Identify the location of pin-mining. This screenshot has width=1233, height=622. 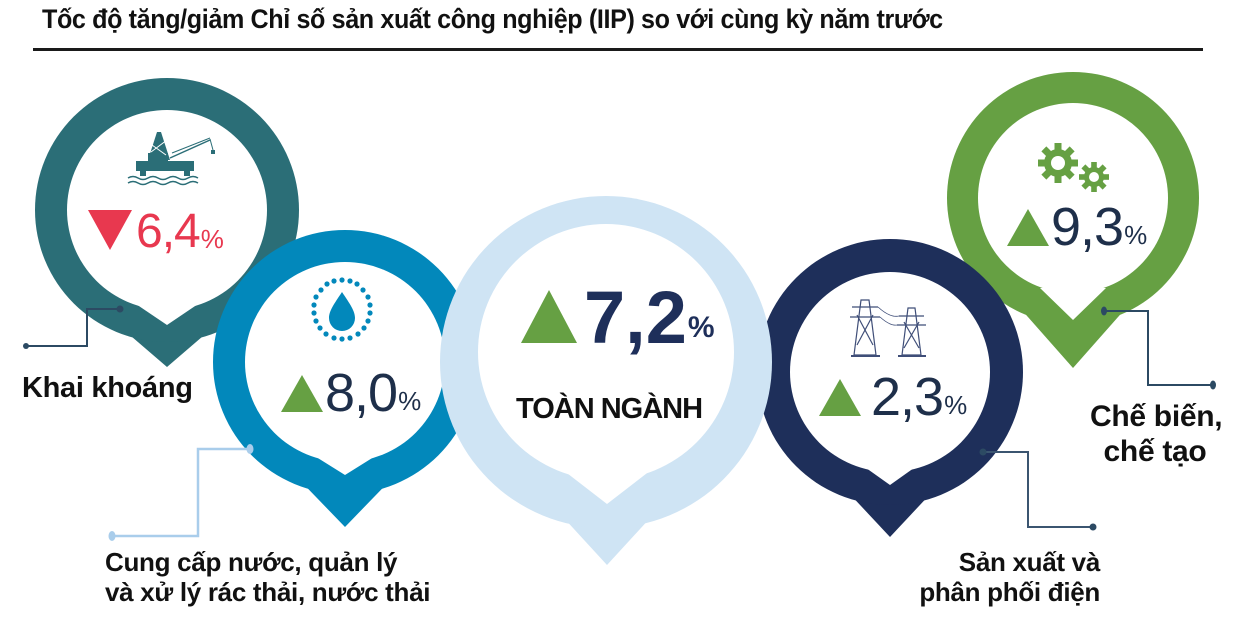
(167, 222).